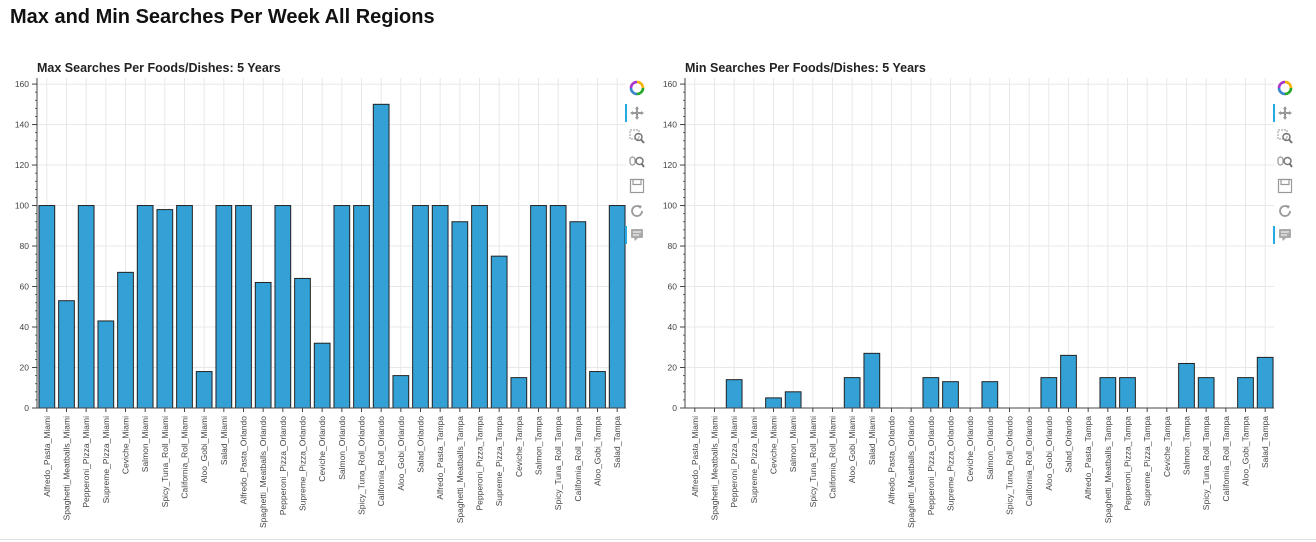  What do you see at coordinates (578, 315) in the screenshot?
I see `bar-california-roll-tampa` at bounding box center [578, 315].